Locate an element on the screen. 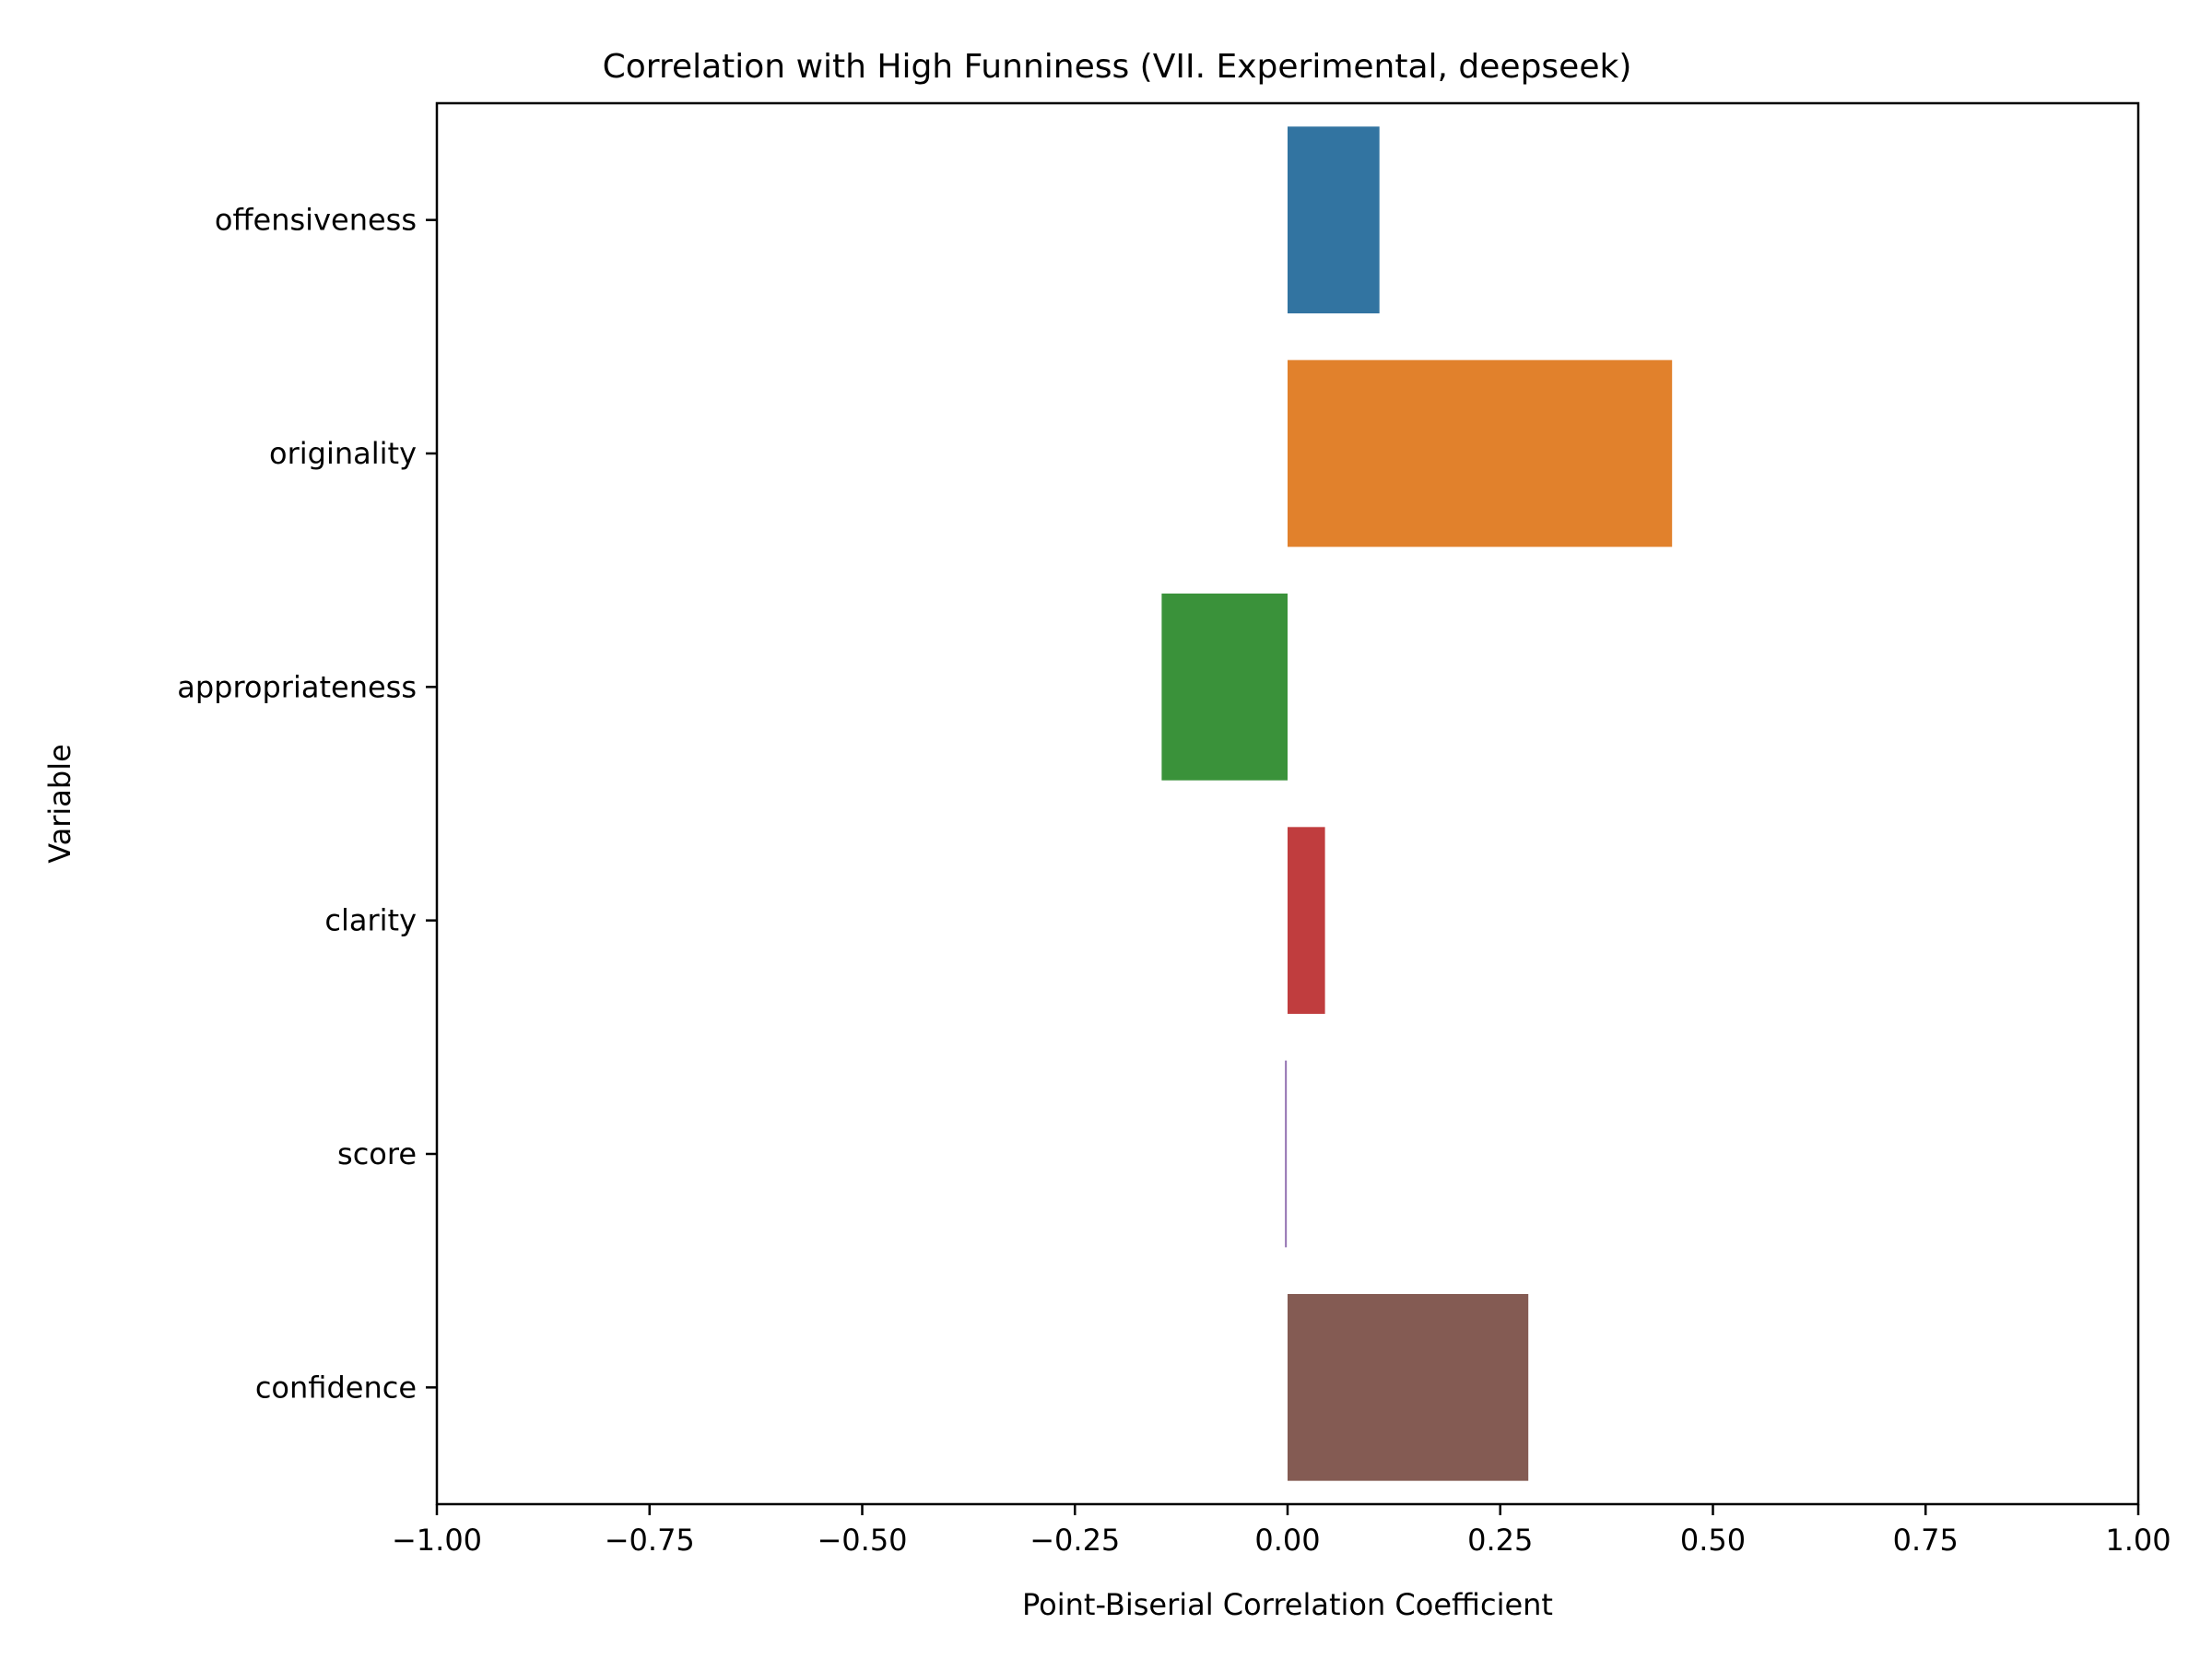  x-axis-label: Point-Biserial Correlation Coefficient is located at coordinates (1287, 1604).